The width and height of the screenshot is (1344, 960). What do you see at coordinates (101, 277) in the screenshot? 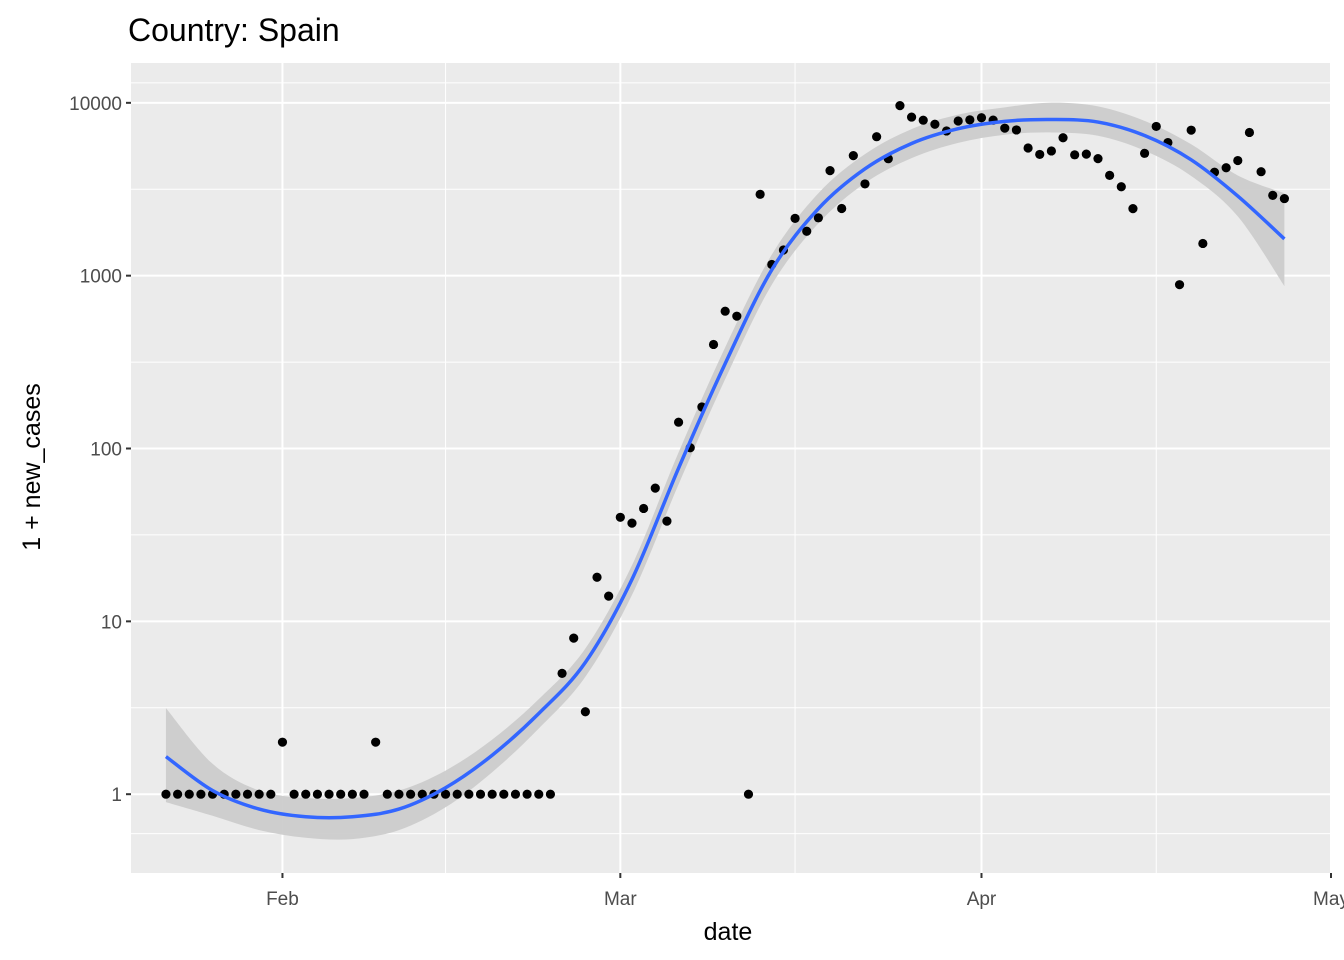
I see `y-tick-label: 1000` at bounding box center [101, 277].